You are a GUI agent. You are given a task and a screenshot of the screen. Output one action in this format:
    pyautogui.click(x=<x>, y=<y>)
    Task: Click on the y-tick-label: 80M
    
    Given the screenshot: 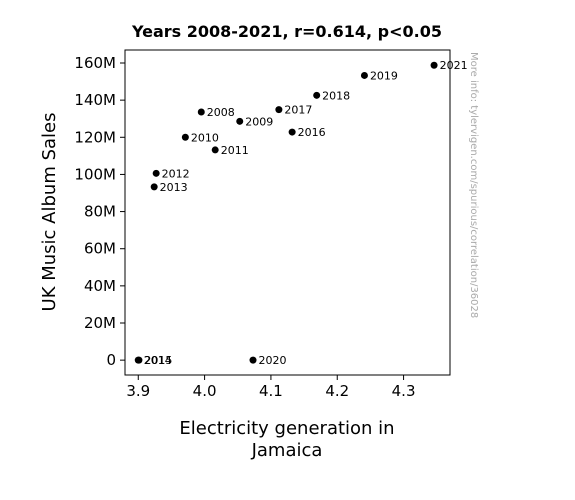 What is the action you would take?
    pyautogui.click(x=100, y=212)
    